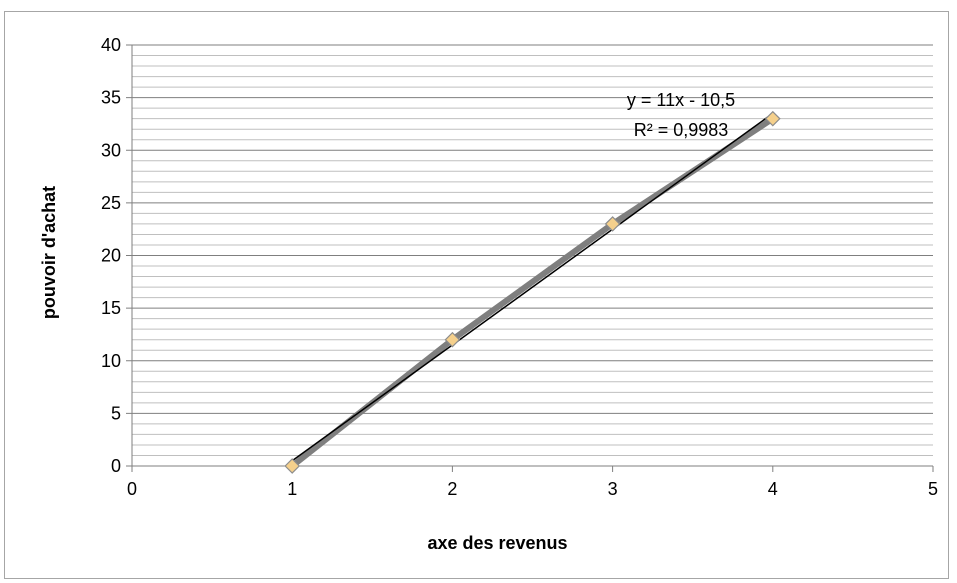 This screenshot has width=957, height=583. I want to click on x-axis-title: axe des revenus, so click(497, 543).